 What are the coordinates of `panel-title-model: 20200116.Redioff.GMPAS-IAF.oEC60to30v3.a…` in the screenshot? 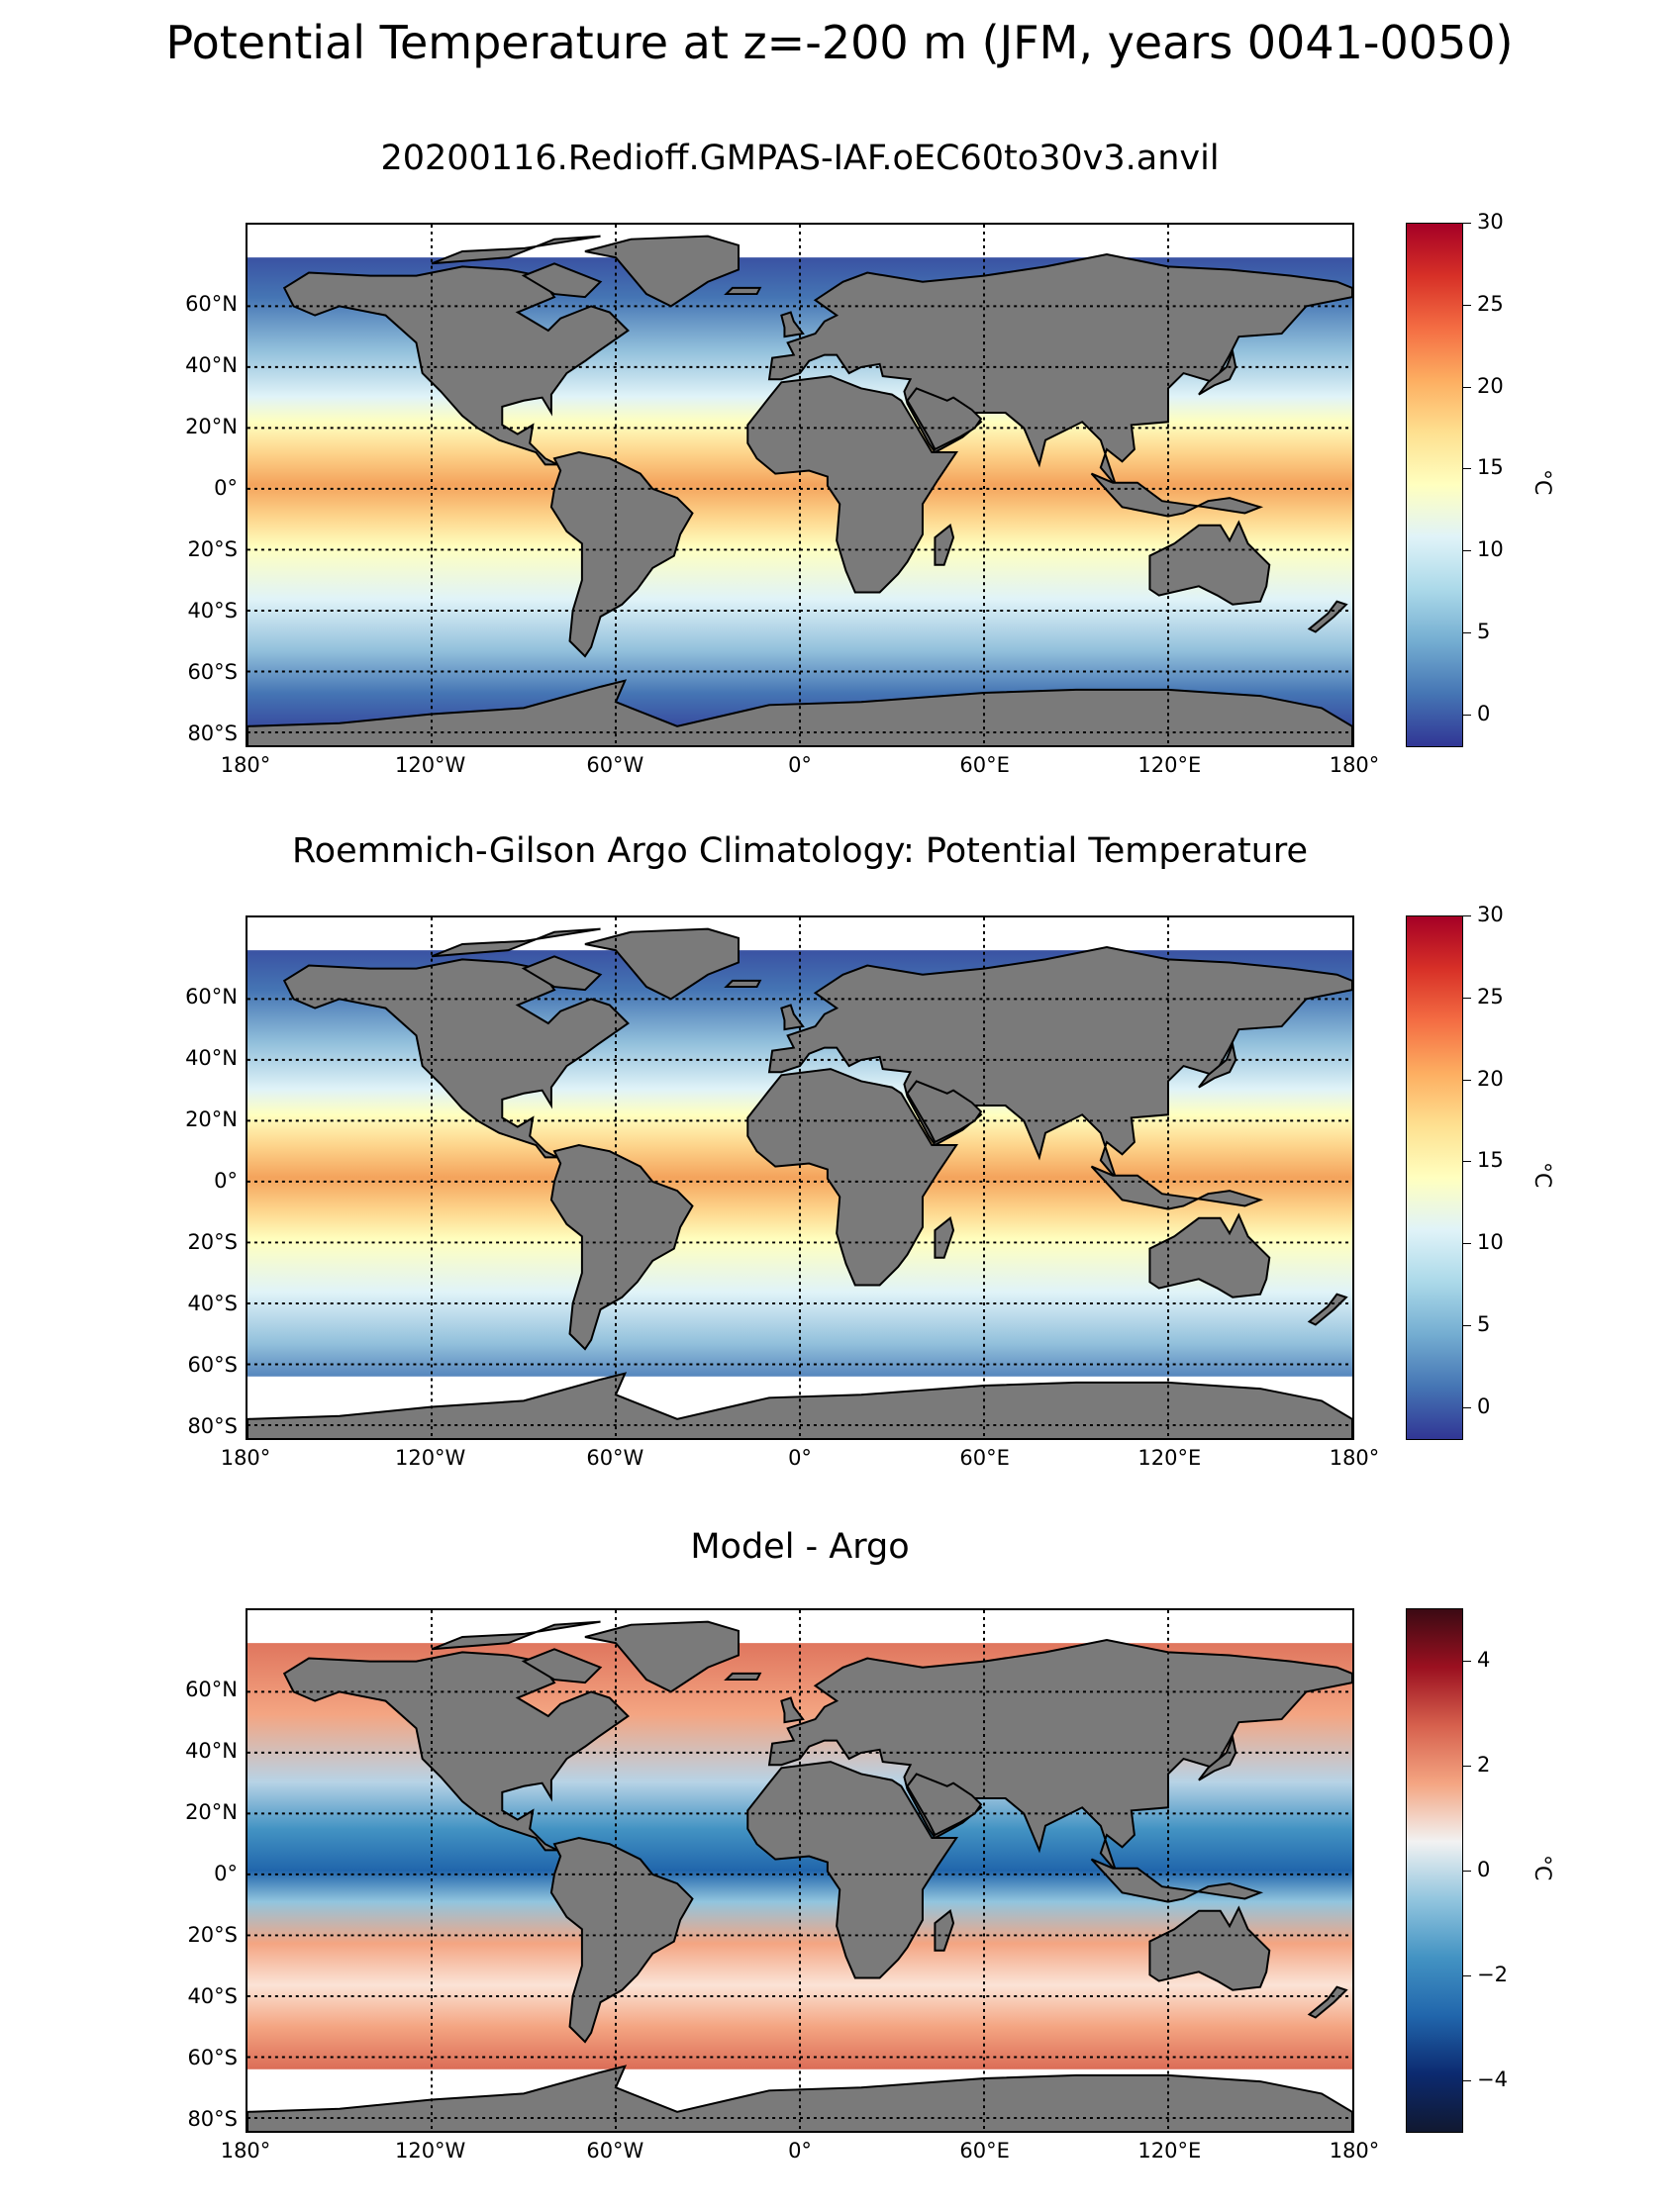 It's located at (800, 158).